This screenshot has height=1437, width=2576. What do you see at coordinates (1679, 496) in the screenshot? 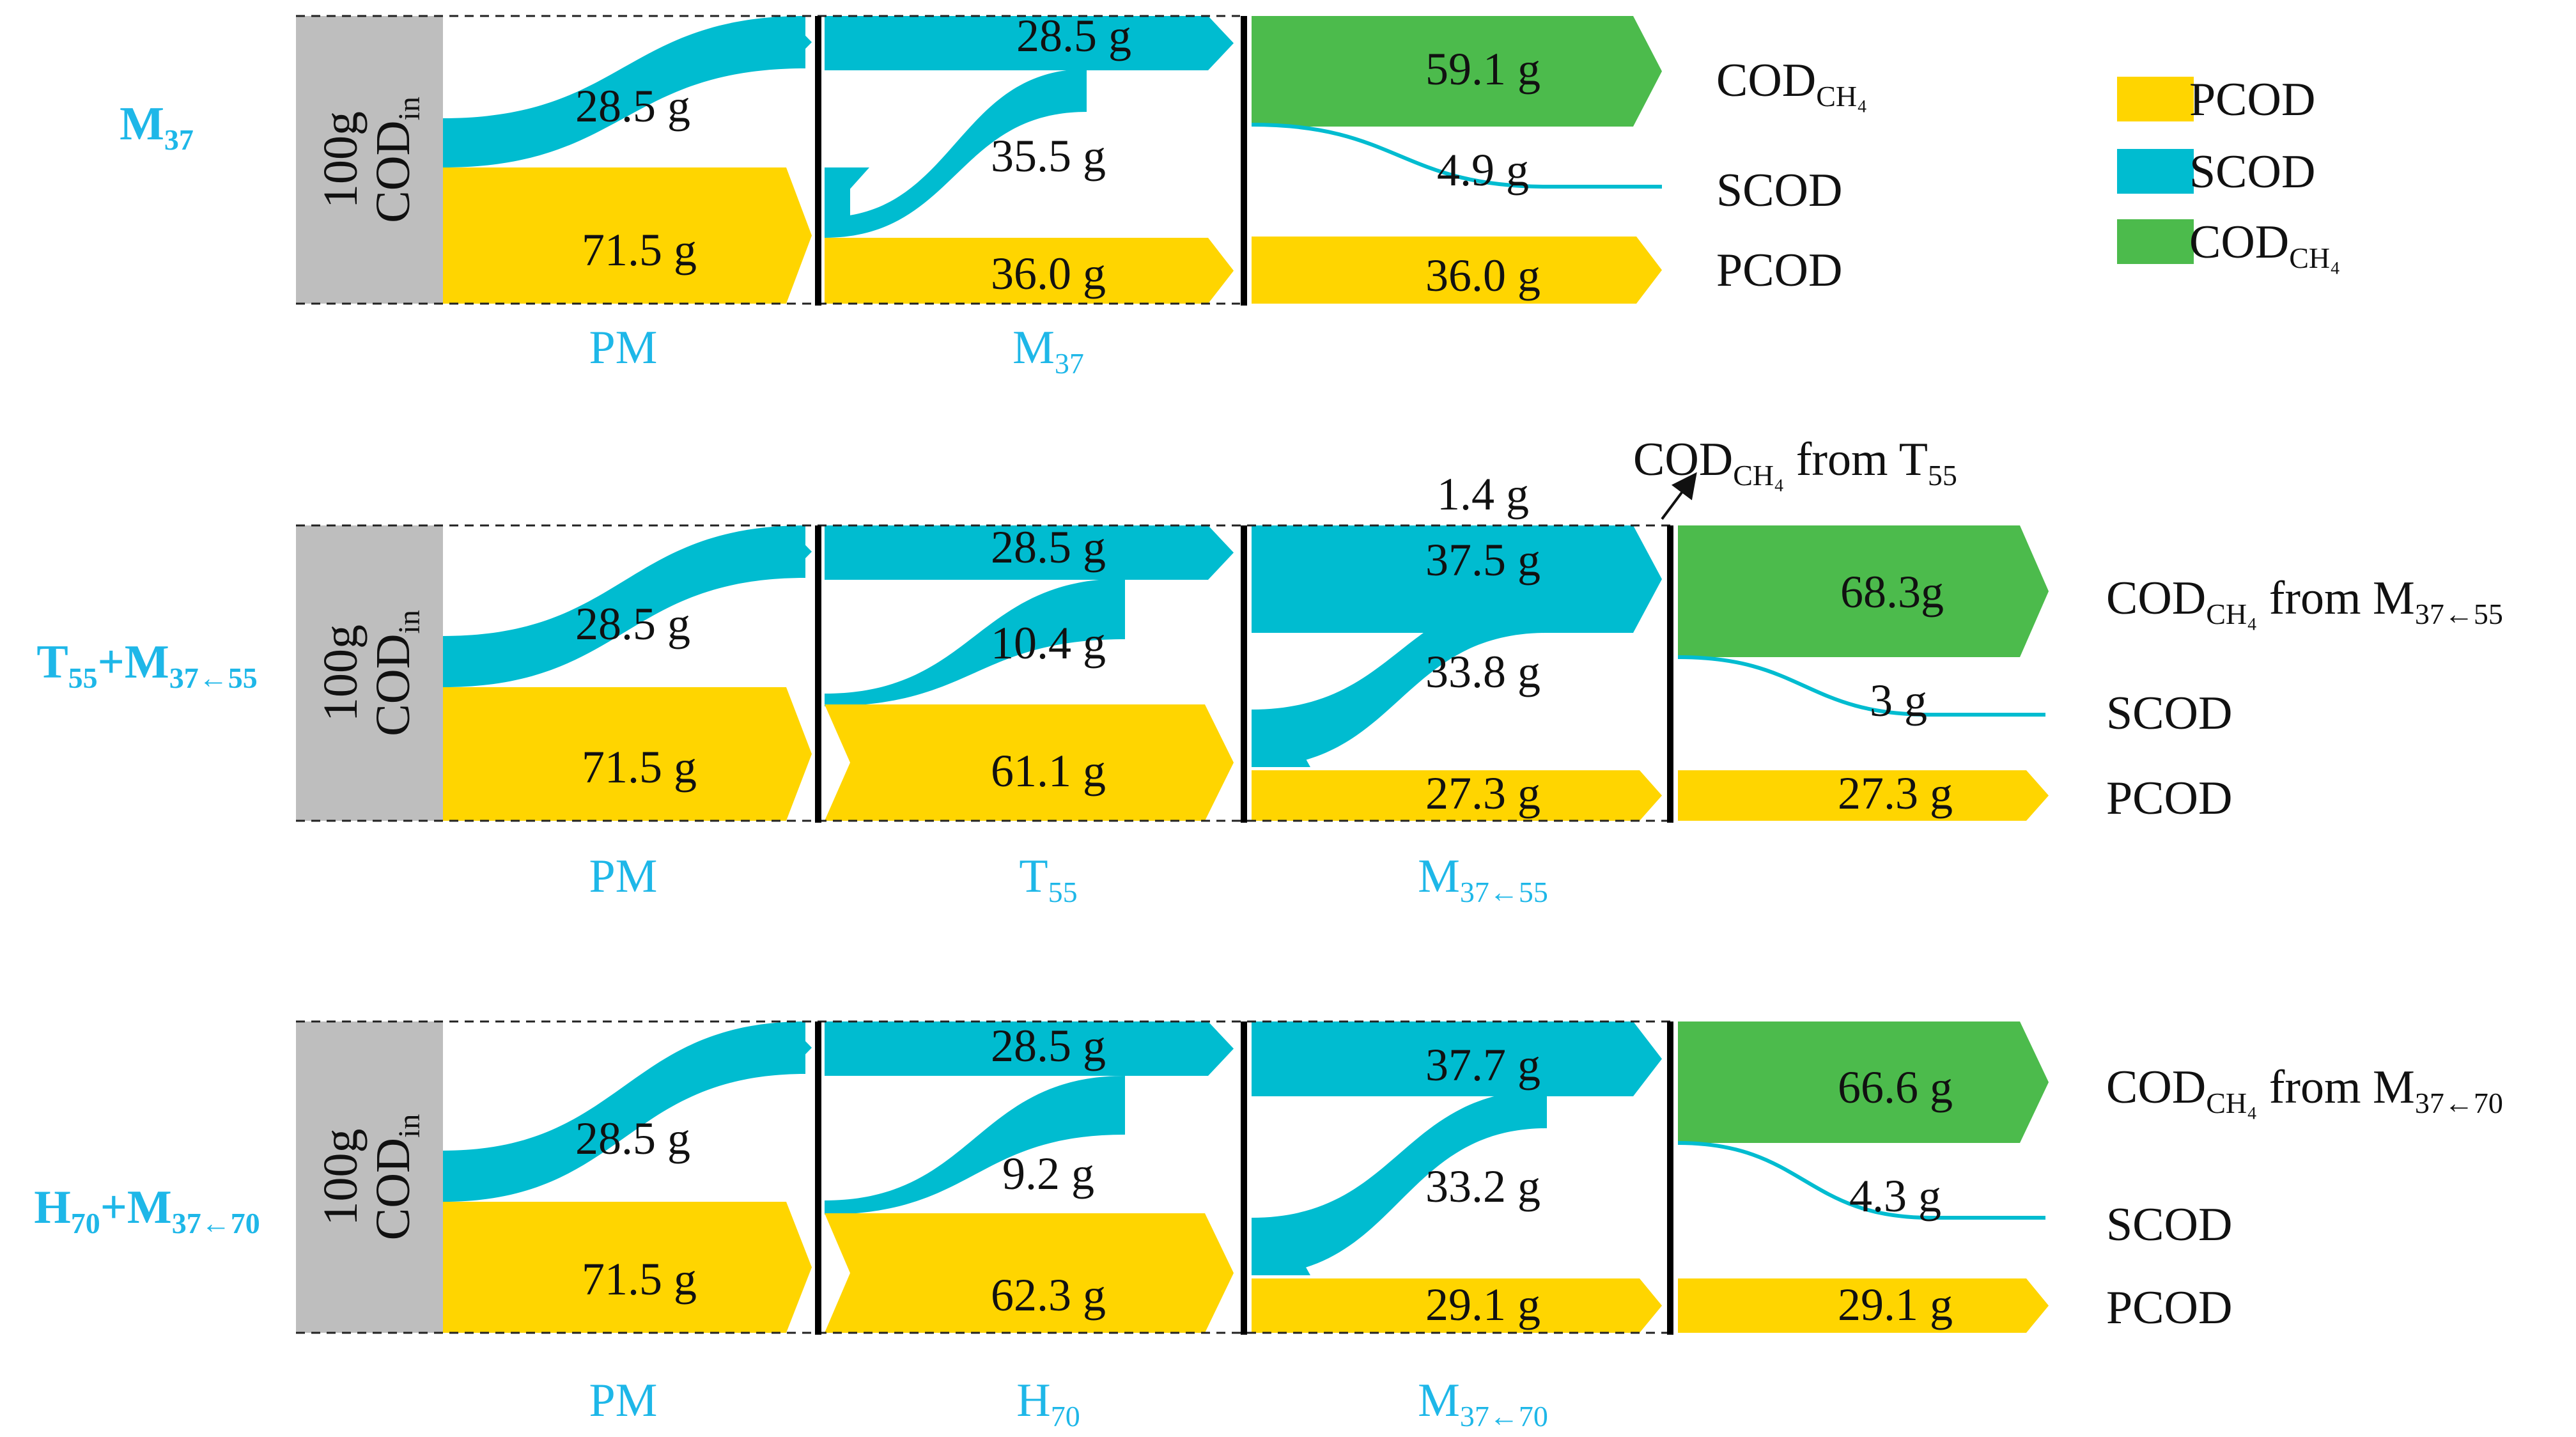
I see `annotation-arrow` at bounding box center [1679, 496].